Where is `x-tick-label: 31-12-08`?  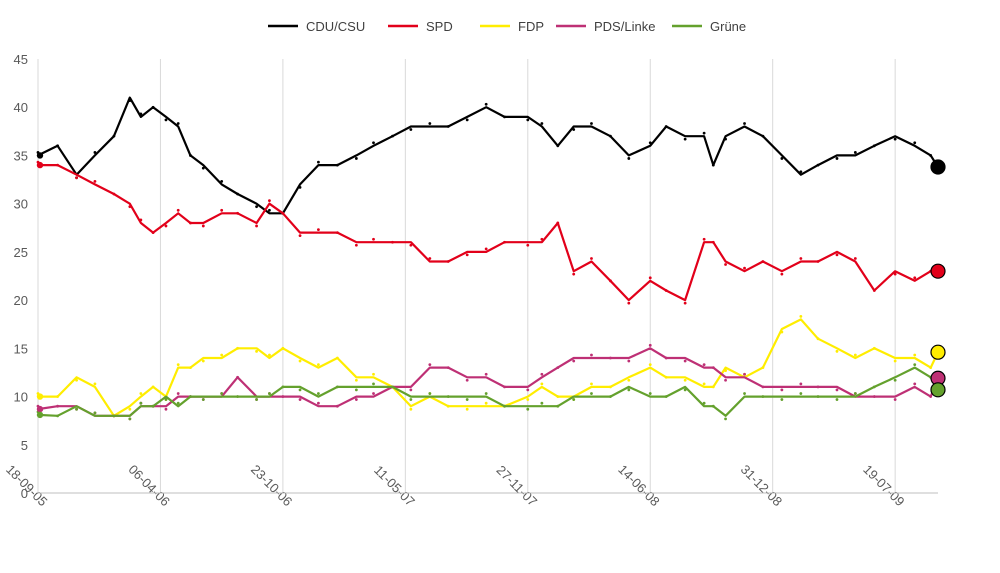
x-tick-label: 31-12-08 is located at coordinates (761, 485).